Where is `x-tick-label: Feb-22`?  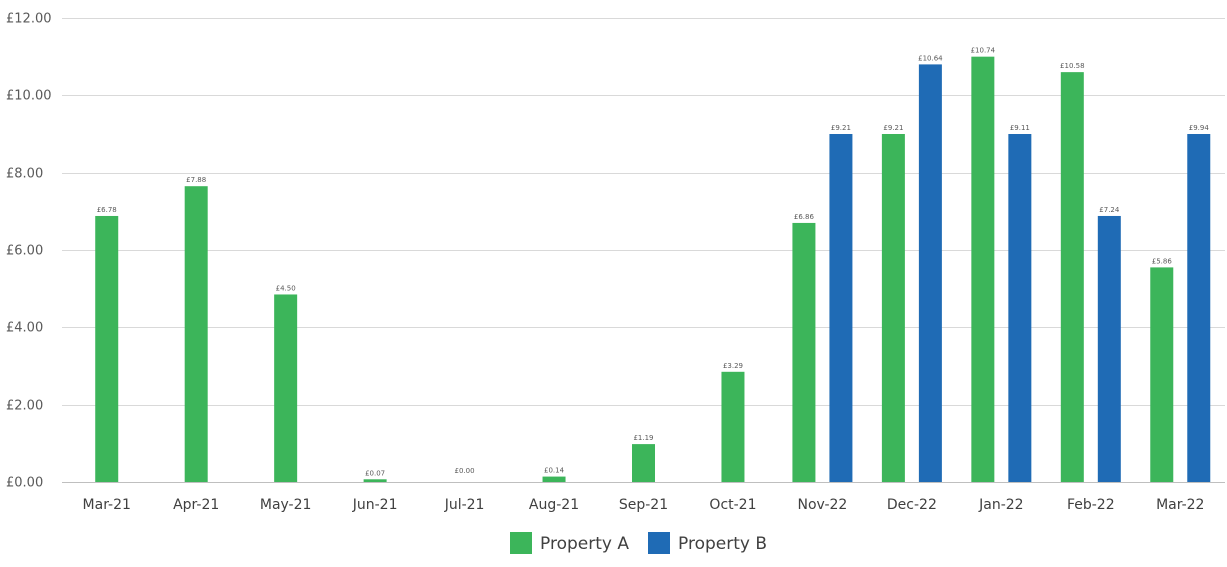
x-tick-label: Feb-22 is located at coordinates (1091, 505).